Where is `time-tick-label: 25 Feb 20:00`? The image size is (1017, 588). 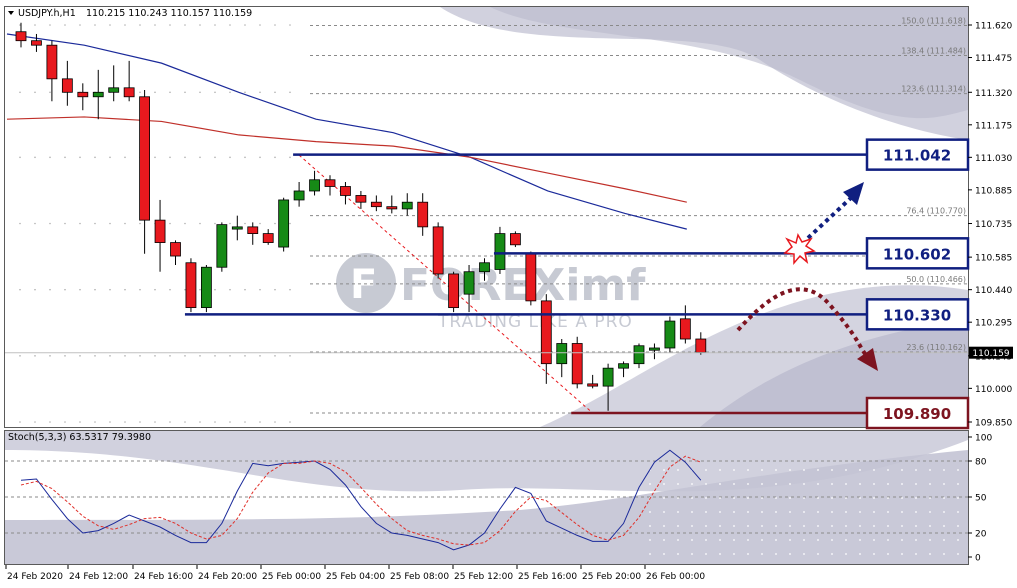 time-tick-label: 25 Feb 20:00 is located at coordinates (611, 577).